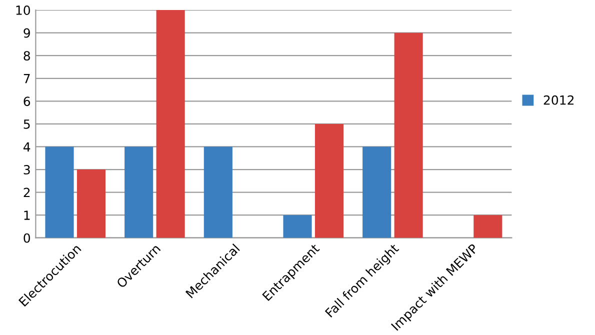 This screenshot has height=335, width=595. What do you see at coordinates (559, 100) in the screenshot?
I see `legend-label: 2012` at bounding box center [559, 100].